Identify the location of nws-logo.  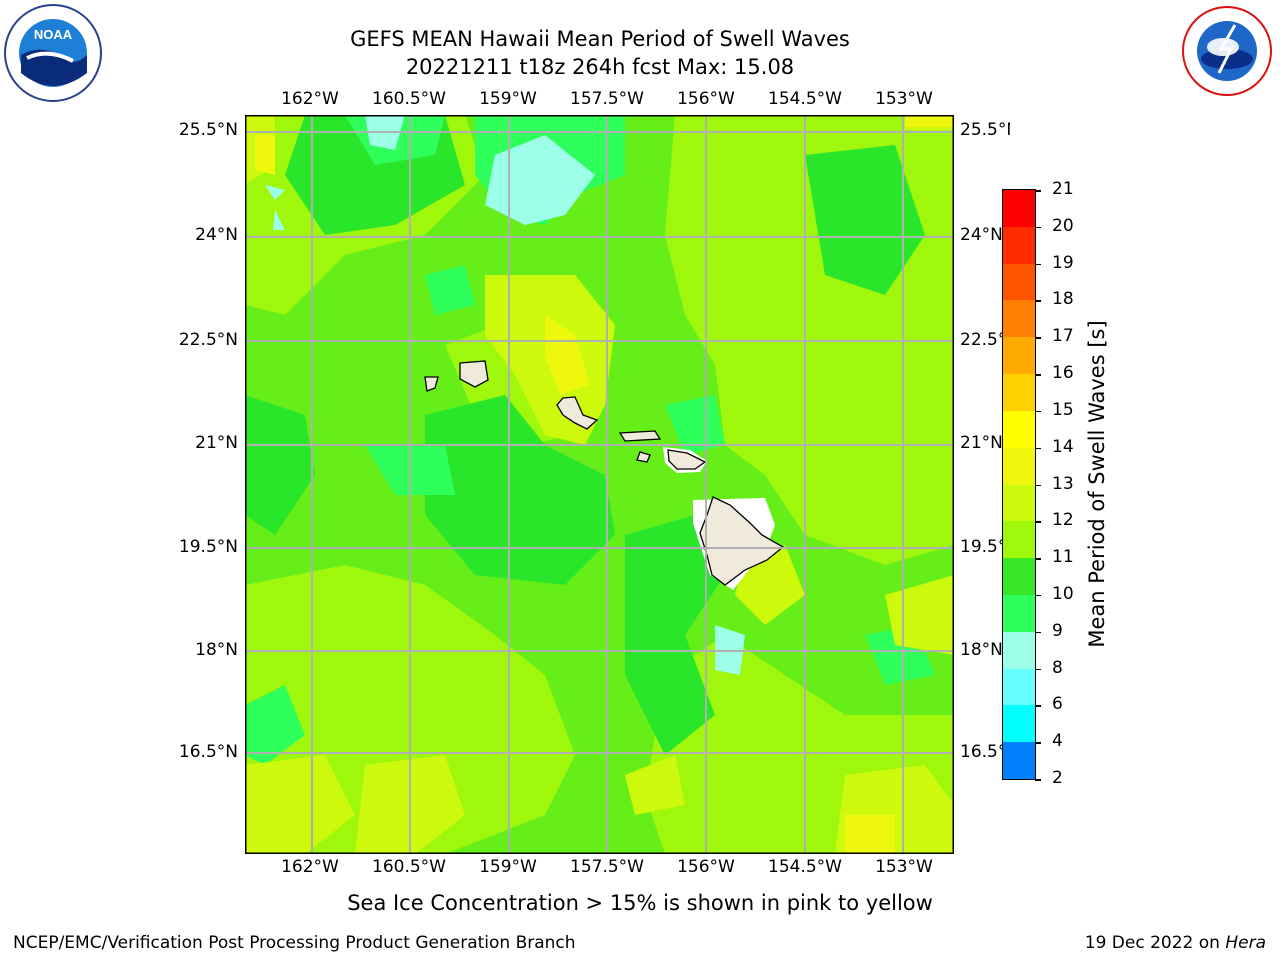
(1227, 51).